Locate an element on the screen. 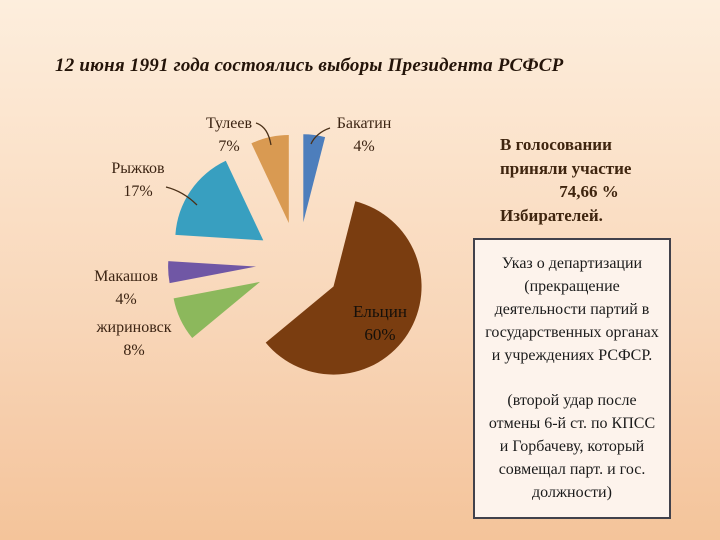 The image size is (720, 540). pie-label-tuleev-pct: 7% is located at coordinates (229, 146).